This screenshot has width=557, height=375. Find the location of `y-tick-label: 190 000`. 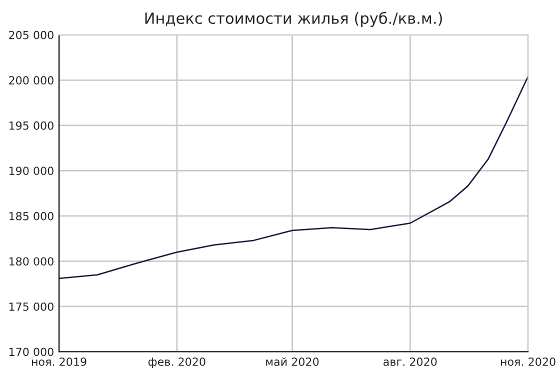

y-tick-label: 190 000 is located at coordinates (31, 171).